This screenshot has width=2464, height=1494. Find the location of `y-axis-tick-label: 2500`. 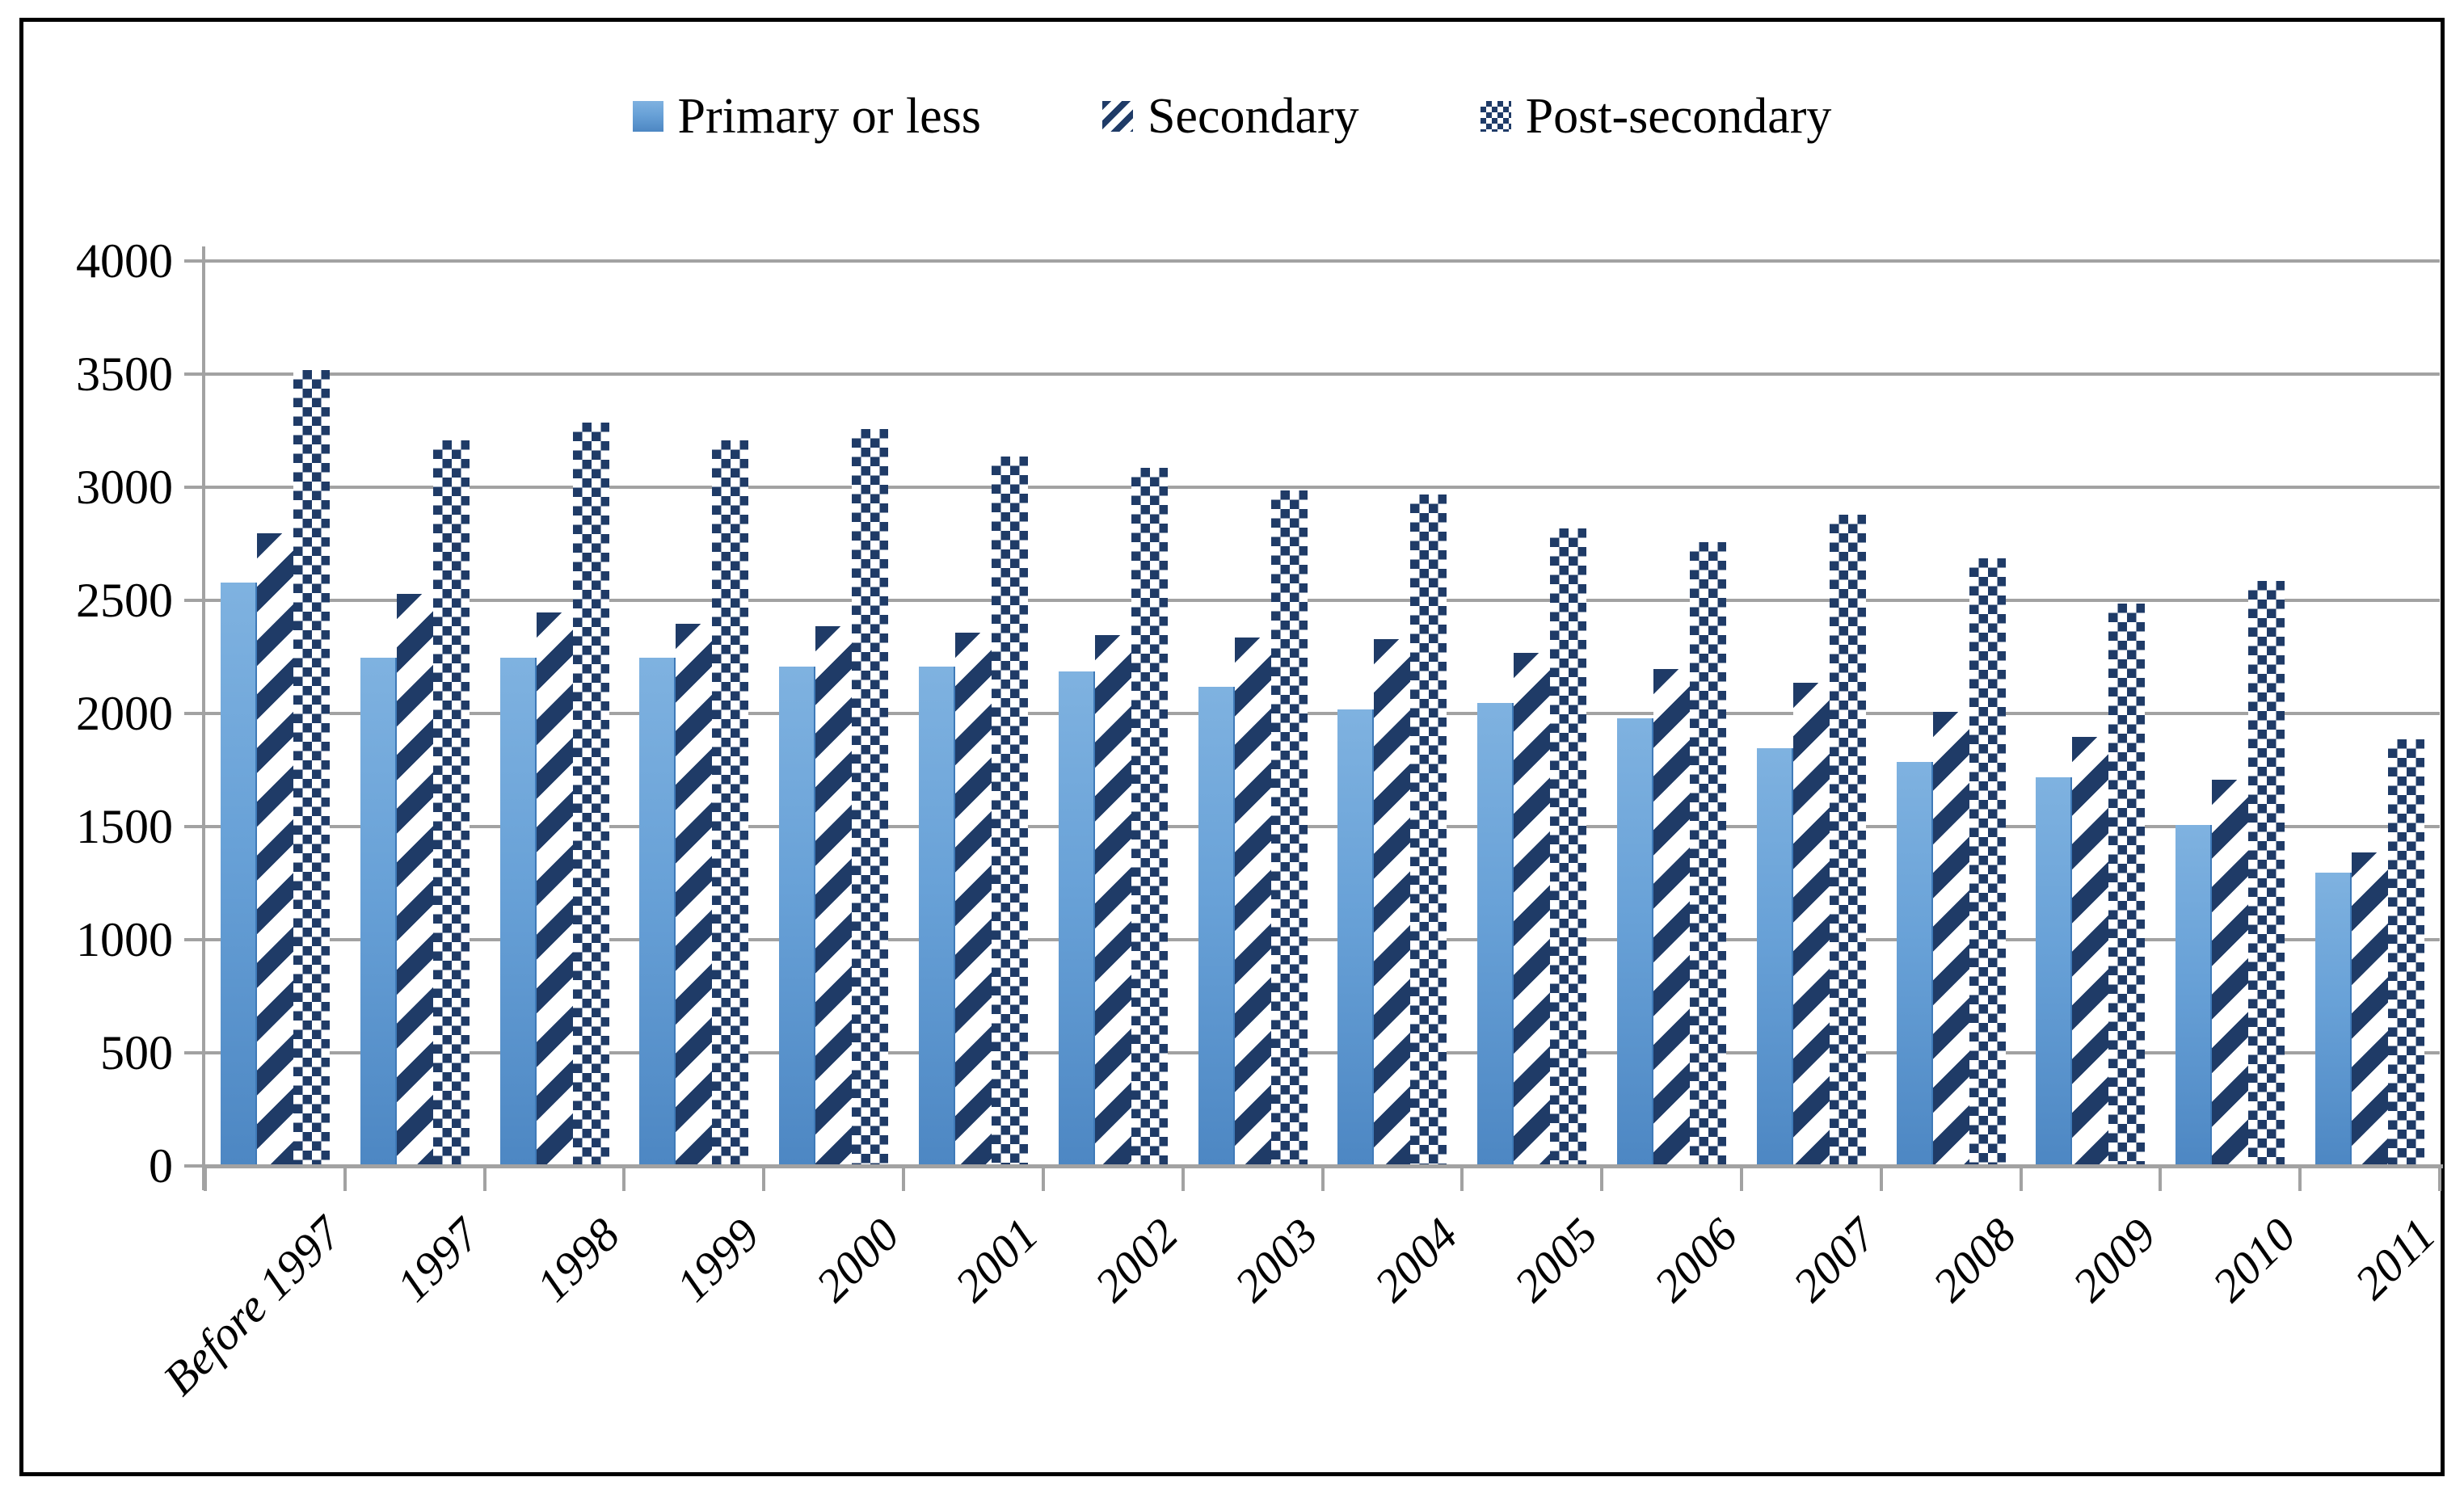

y-axis-tick-label: 2500 is located at coordinates (124, 600).